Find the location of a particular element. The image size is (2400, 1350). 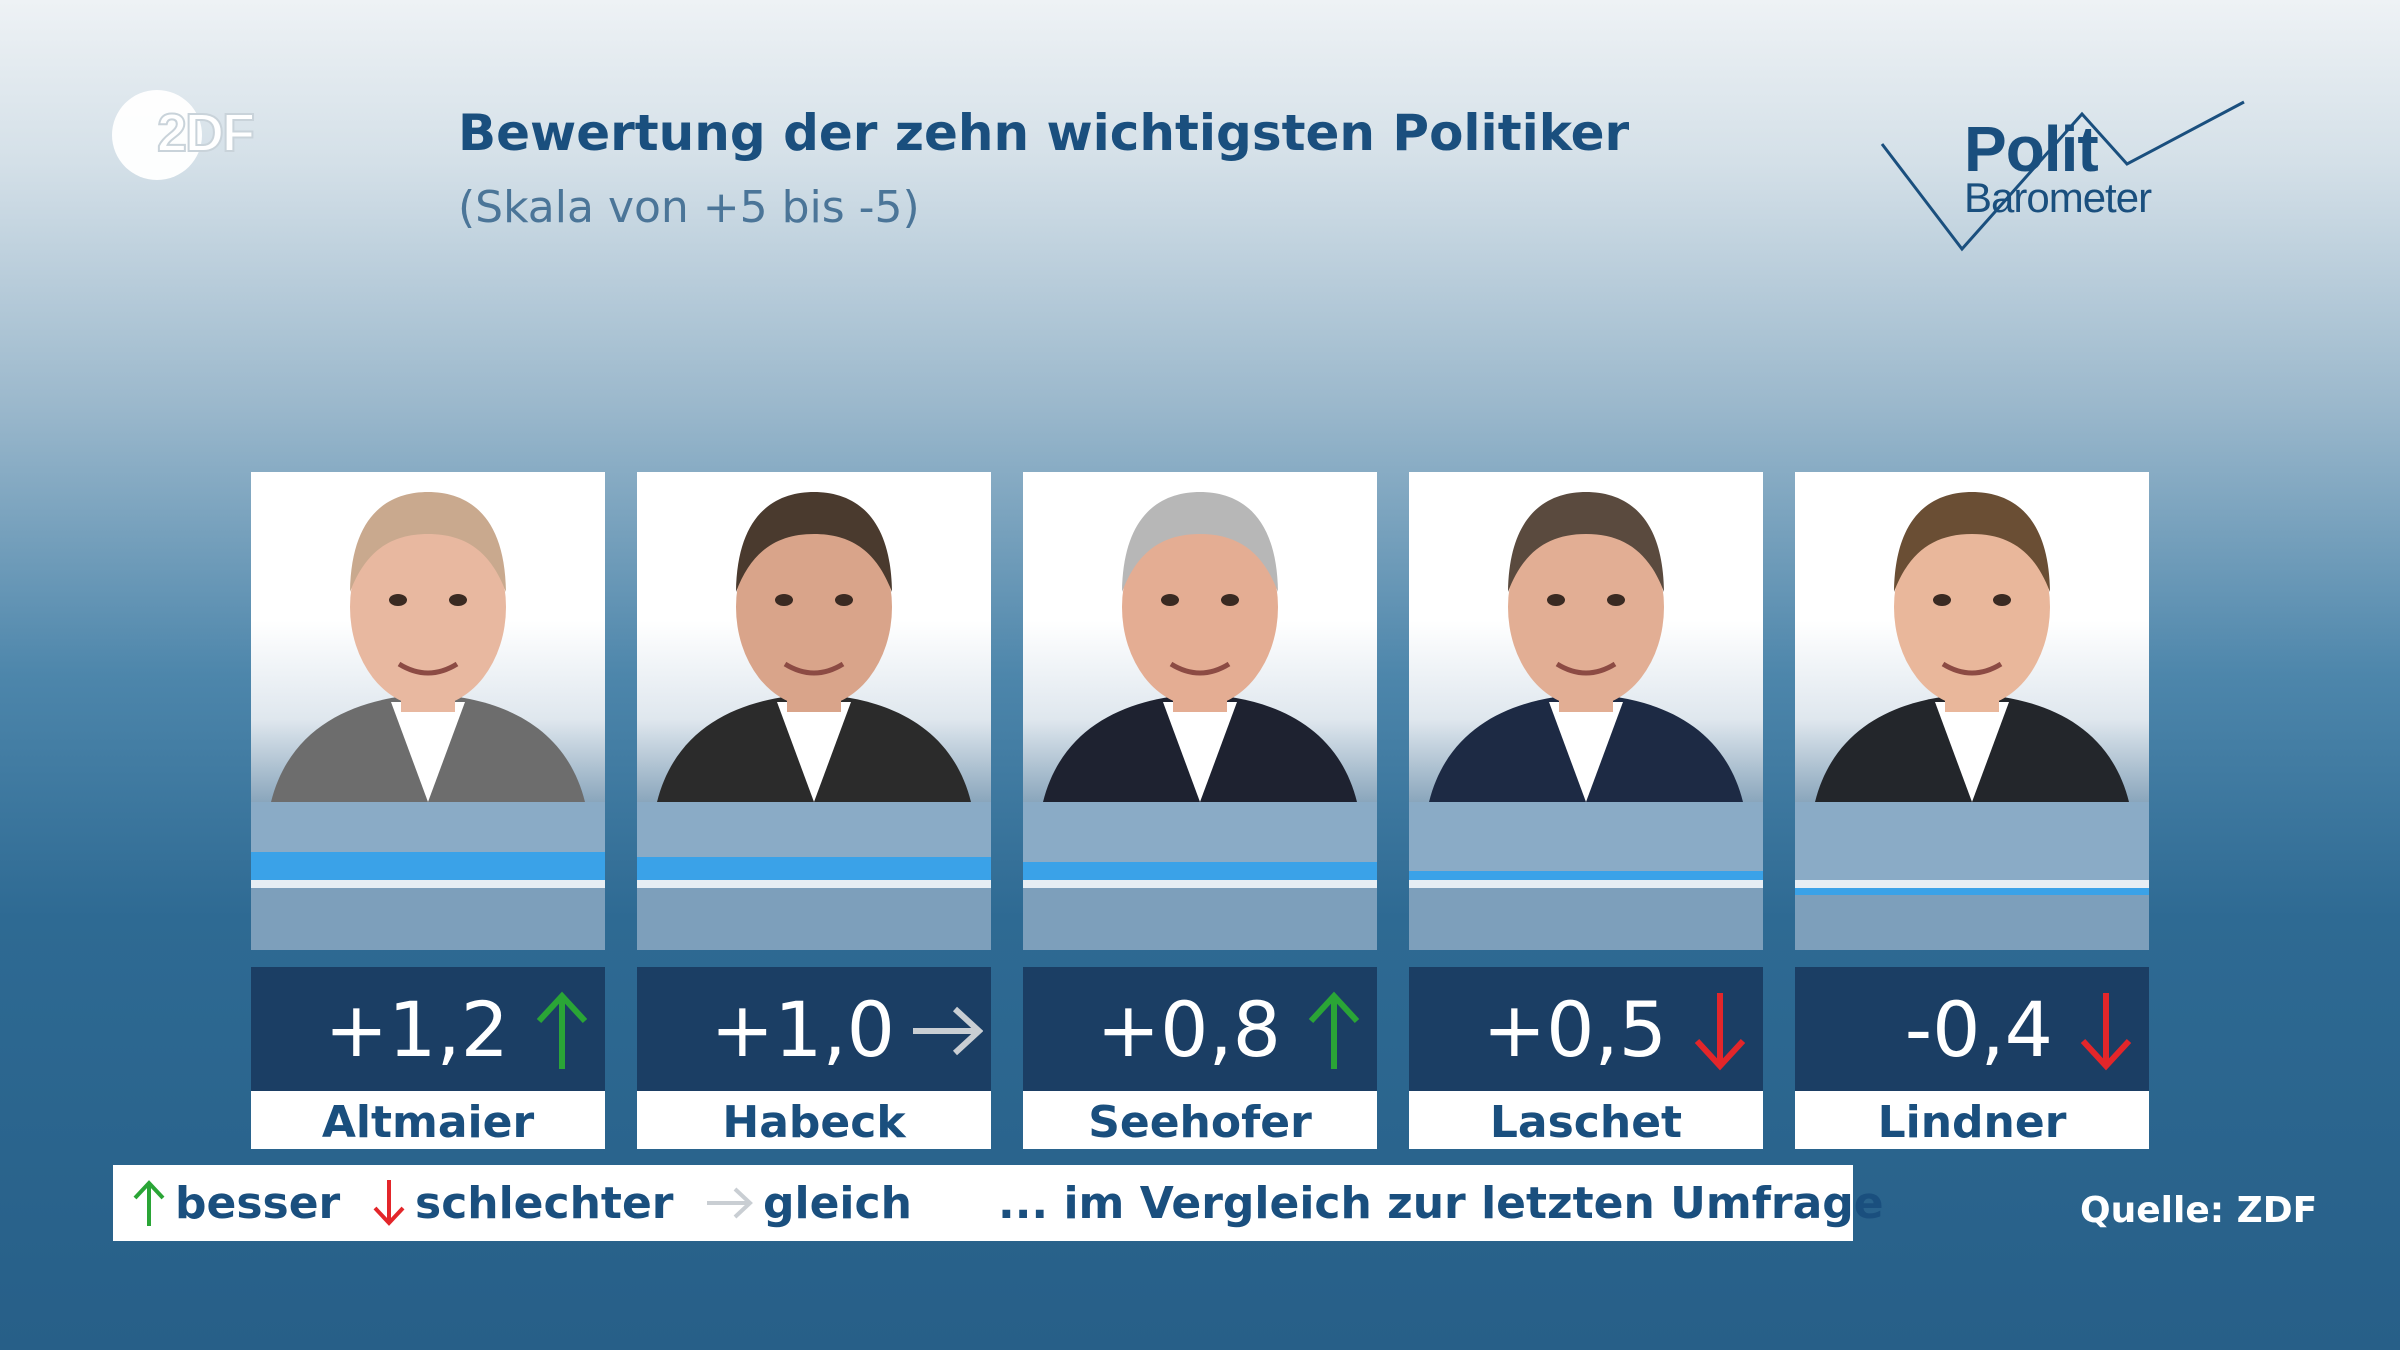

data-label: -0,4 is located at coordinates (1978, 1029).